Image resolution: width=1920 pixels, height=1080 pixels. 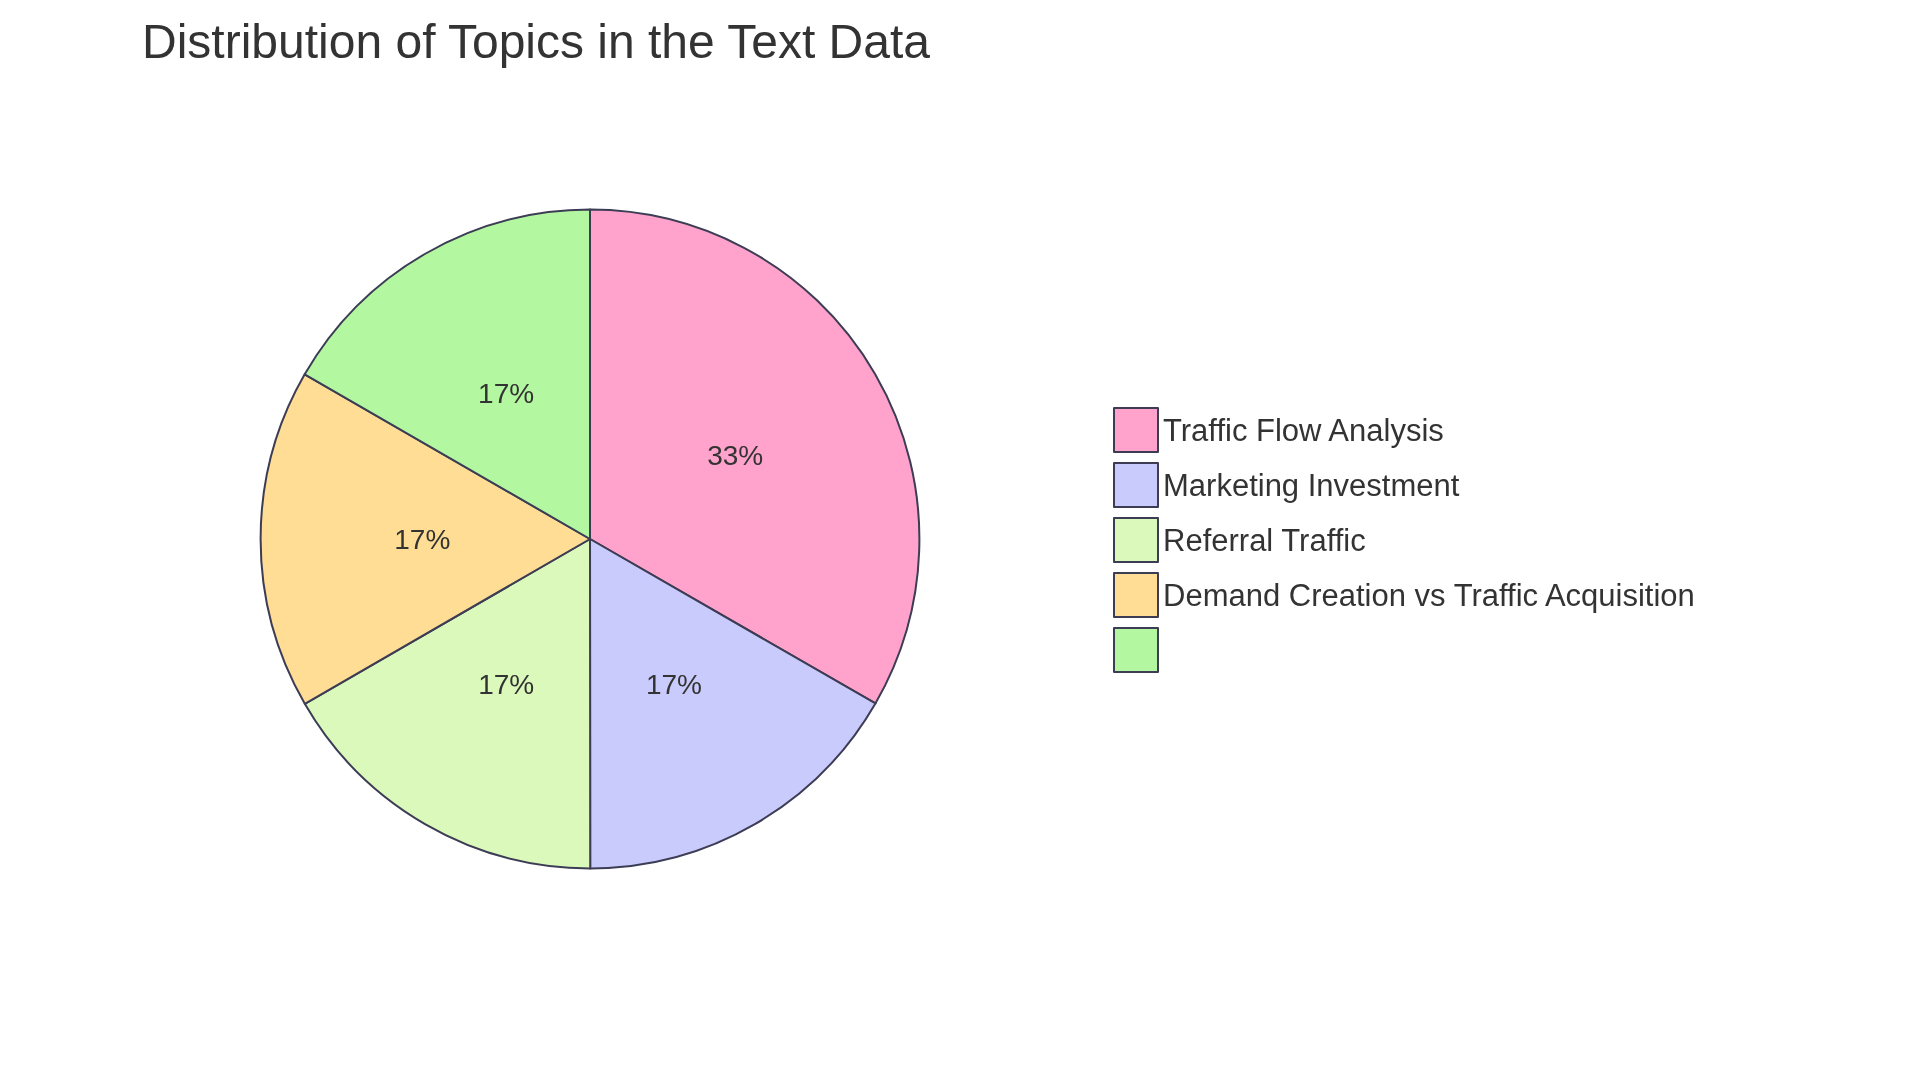 What do you see at coordinates (1264, 540) in the screenshot?
I see `legend-label: Referral Traffic` at bounding box center [1264, 540].